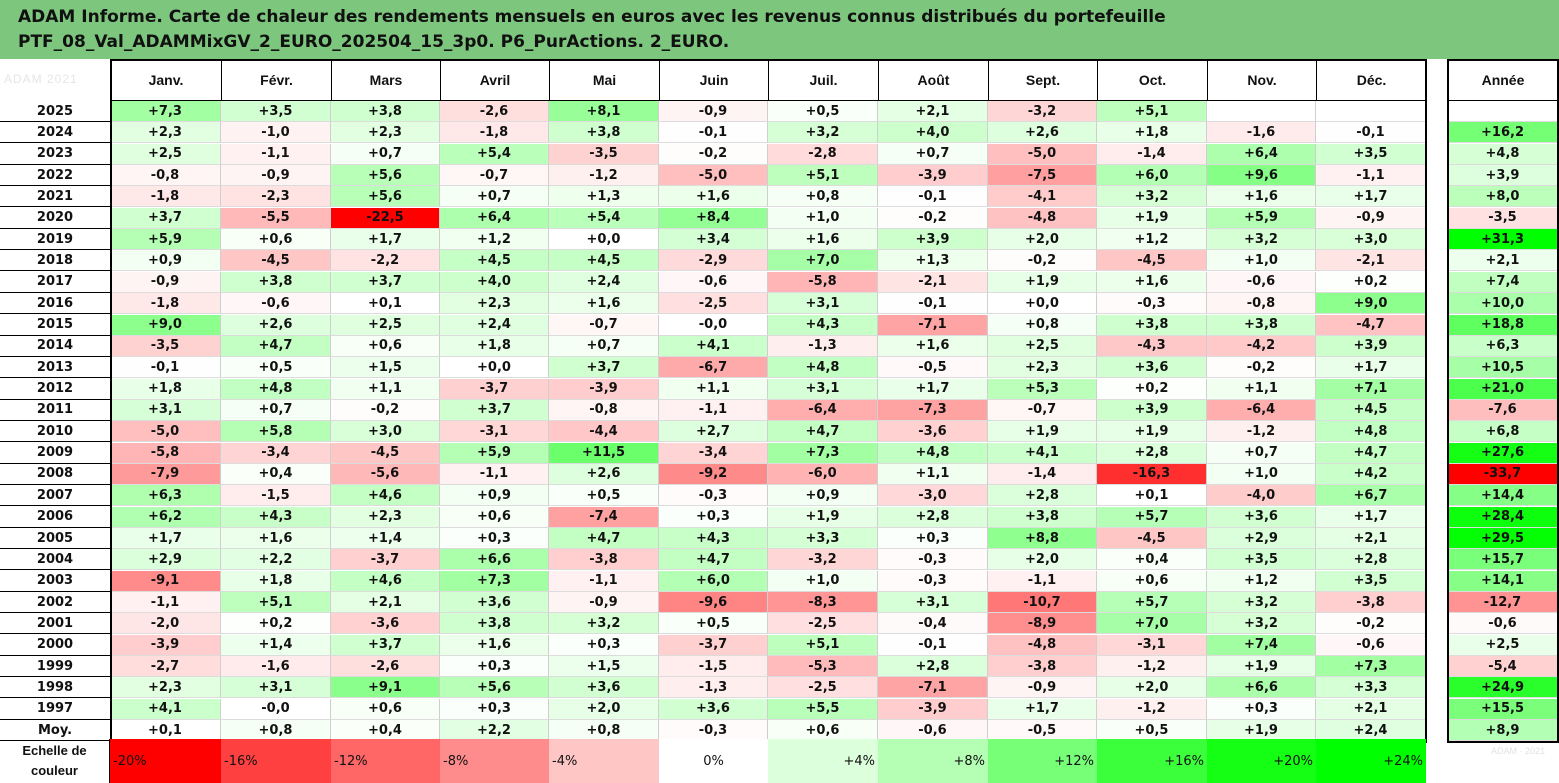 The width and height of the screenshot is (1559, 783). I want to click on year-label: 1997, so click(55, 709).